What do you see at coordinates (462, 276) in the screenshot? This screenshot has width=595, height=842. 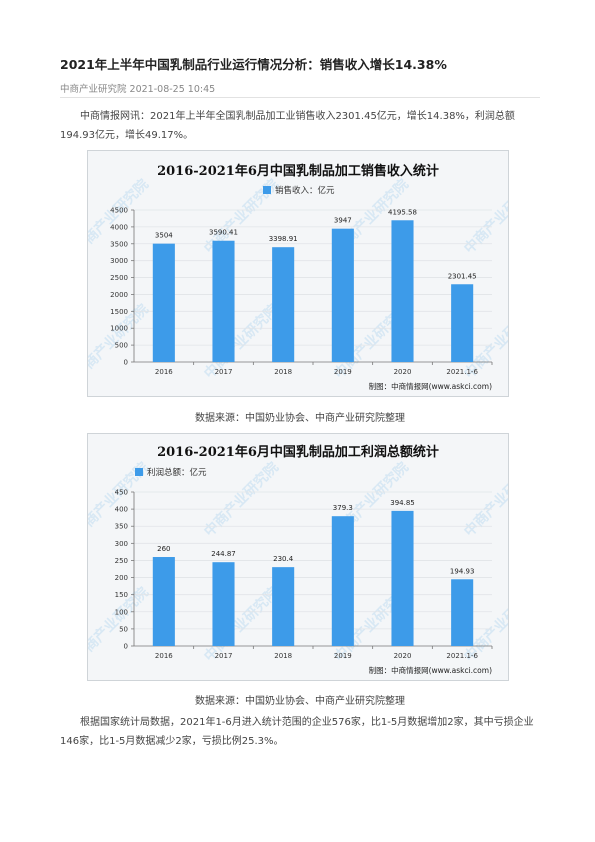 I see `data-label: 2301.45` at bounding box center [462, 276].